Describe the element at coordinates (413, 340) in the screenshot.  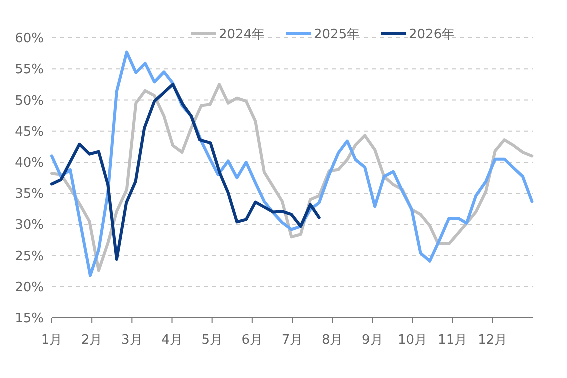
I see `x-tick-label: 10月` at that location.